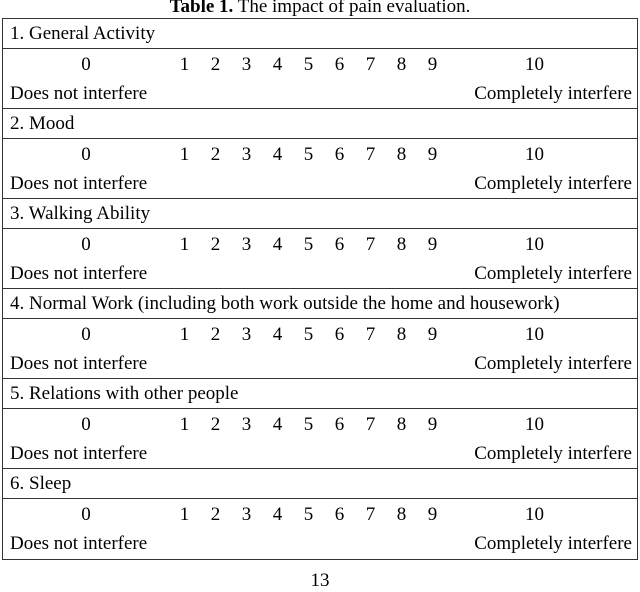 This screenshot has width=640, height=592. What do you see at coordinates (352, 8) in the screenshot?
I see `table-caption-text: The impact of pain evaluation.` at bounding box center [352, 8].